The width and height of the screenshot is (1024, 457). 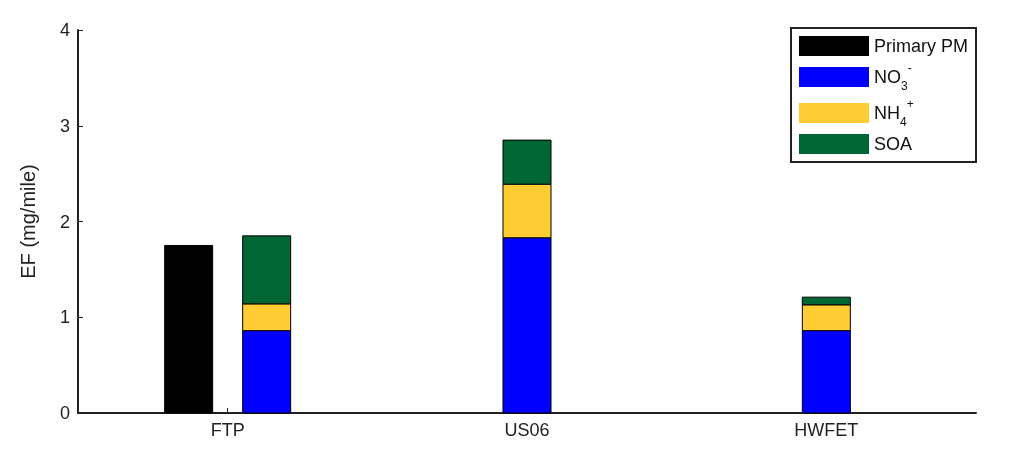 What do you see at coordinates (227, 430) in the screenshot?
I see `x-tick-label: FTP` at bounding box center [227, 430].